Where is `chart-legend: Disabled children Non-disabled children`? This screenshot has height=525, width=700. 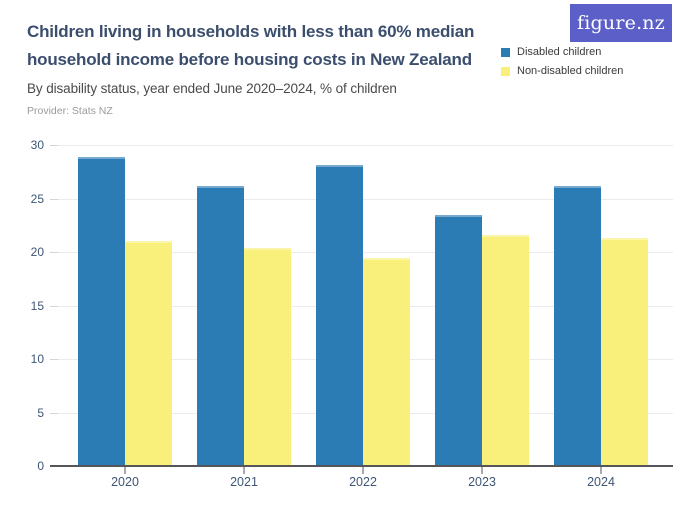 chart-legend: Disabled children Non-disabled children is located at coordinates (562, 65).